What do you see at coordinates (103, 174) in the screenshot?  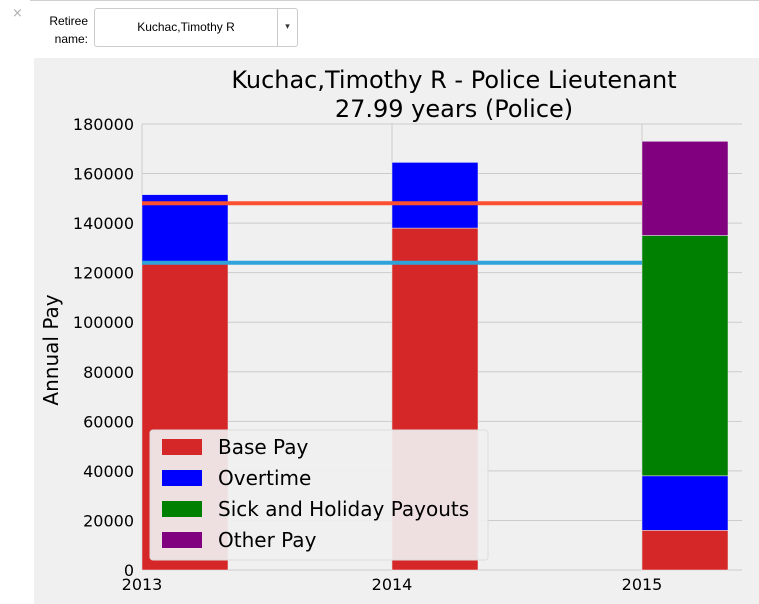 I see `y-tick-label: 160000` at bounding box center [103, 174].